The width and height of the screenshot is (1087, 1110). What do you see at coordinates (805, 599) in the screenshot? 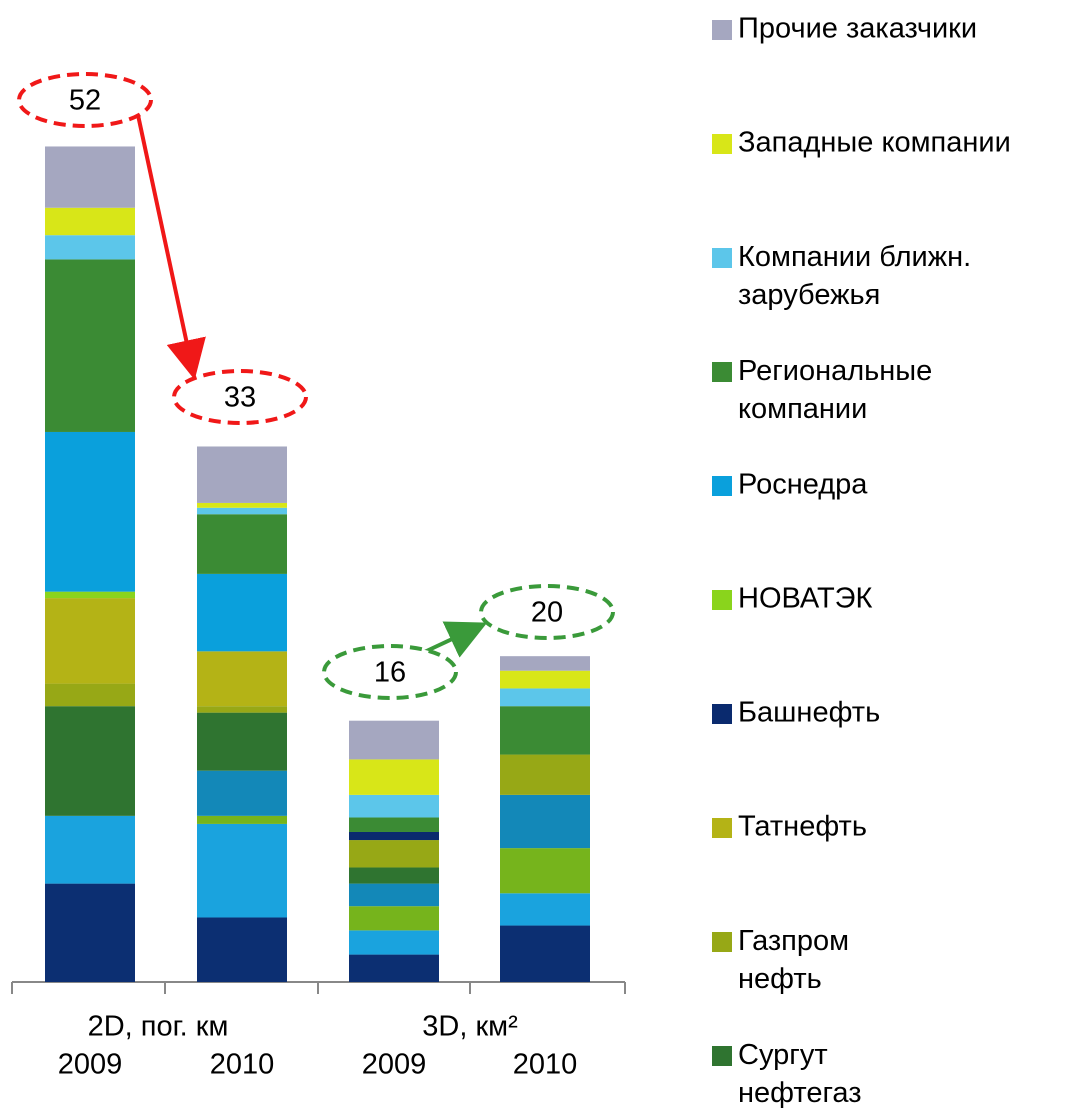
I see `legend-label: НОВАТЭК` at bounding box center [805, 599].